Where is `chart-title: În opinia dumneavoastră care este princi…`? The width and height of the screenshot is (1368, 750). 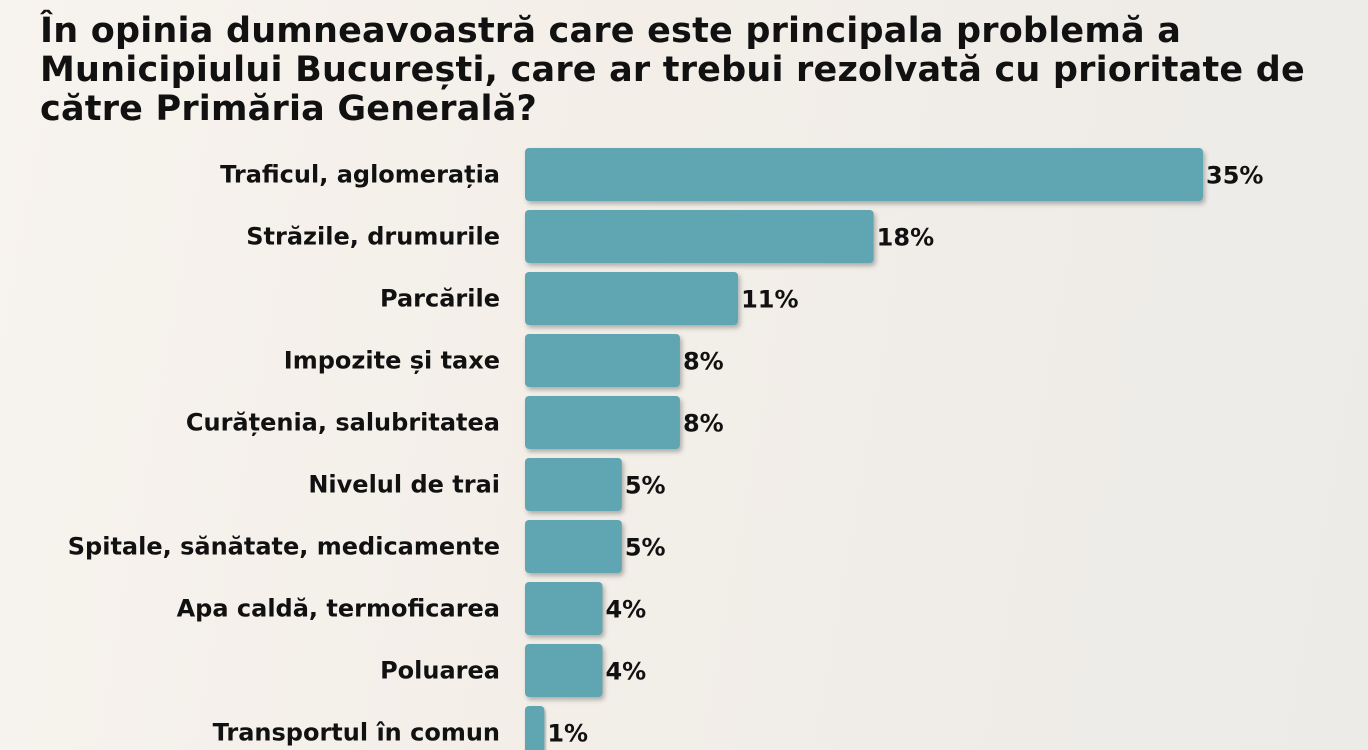
chart-title: În opinia dumneavoastră care este princi… is located at coordinates (672, 70).